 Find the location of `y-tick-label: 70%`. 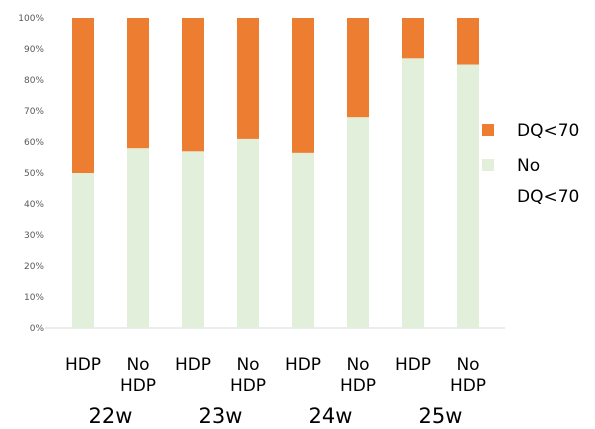

y-tick-label: 70% is located at coordinates (34, 112).